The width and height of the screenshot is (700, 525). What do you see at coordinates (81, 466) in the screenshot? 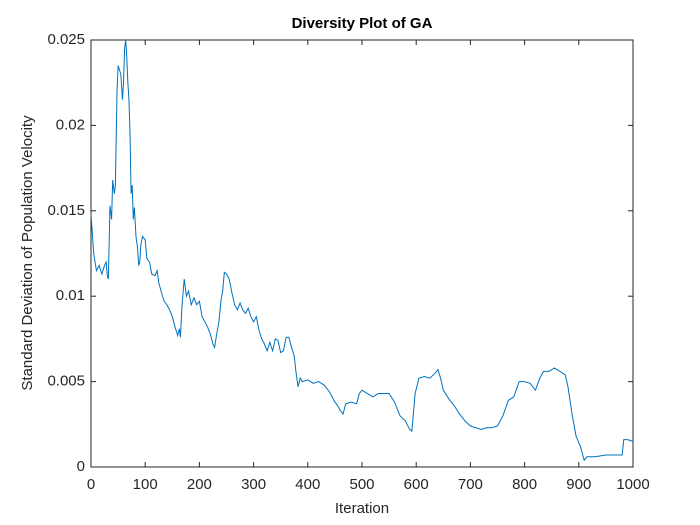
I see `y-tick-label: 0` at bounding box center [81, 466].